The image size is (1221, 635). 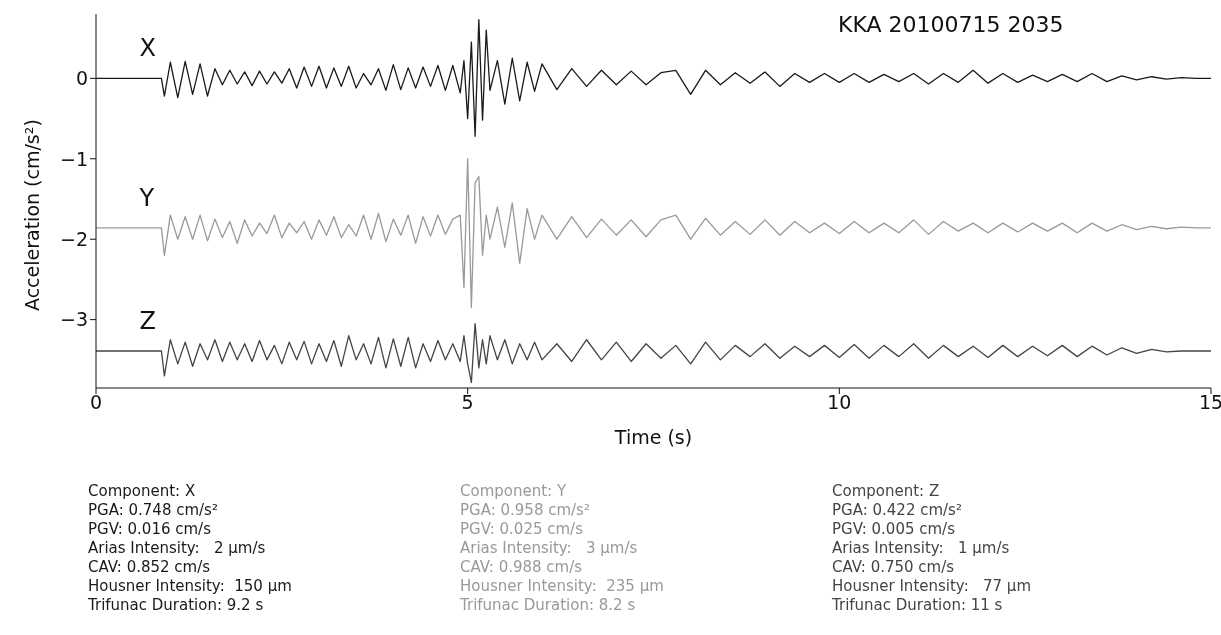 I want to click on x-axis-title: Time (s), so click(x=653, y=437).